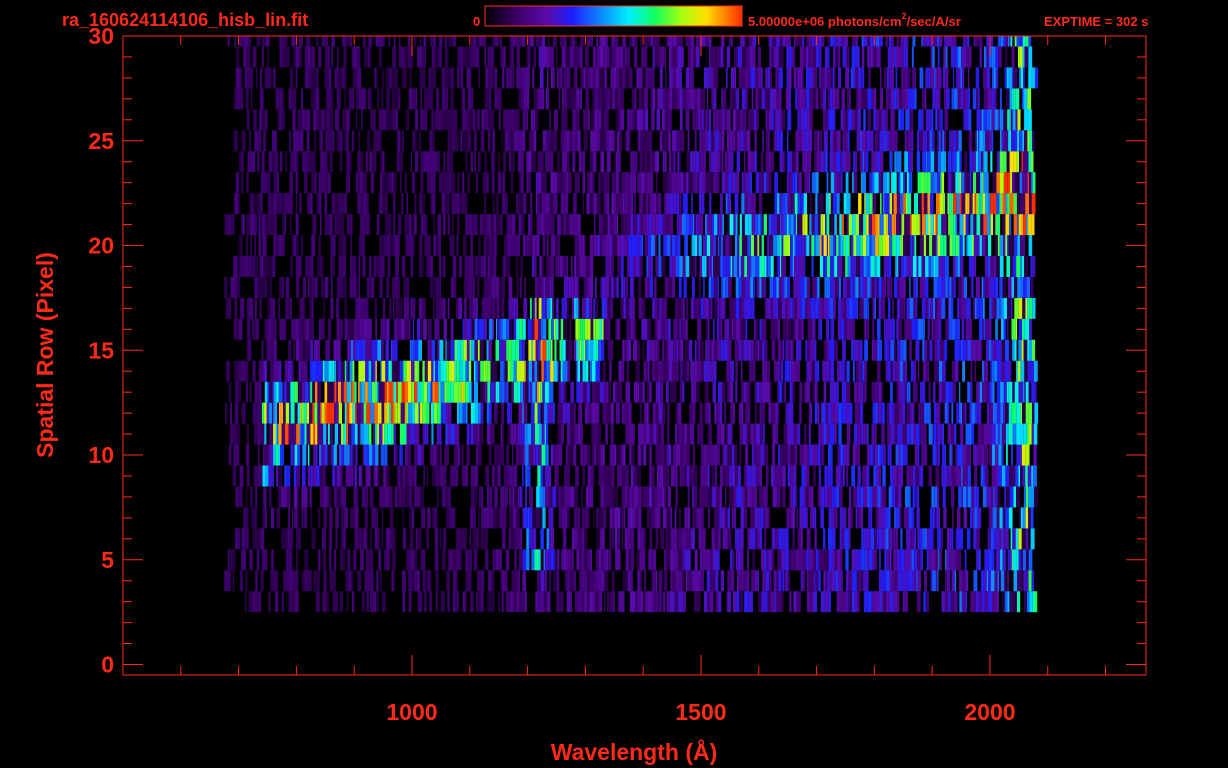 The height and width of the screenshot is (768, 1228). Describe the element at coordinates (825, 21) in the screenshot. I see `colorbar-unit-main: 5.00000e+06 photons/cm` at that location.